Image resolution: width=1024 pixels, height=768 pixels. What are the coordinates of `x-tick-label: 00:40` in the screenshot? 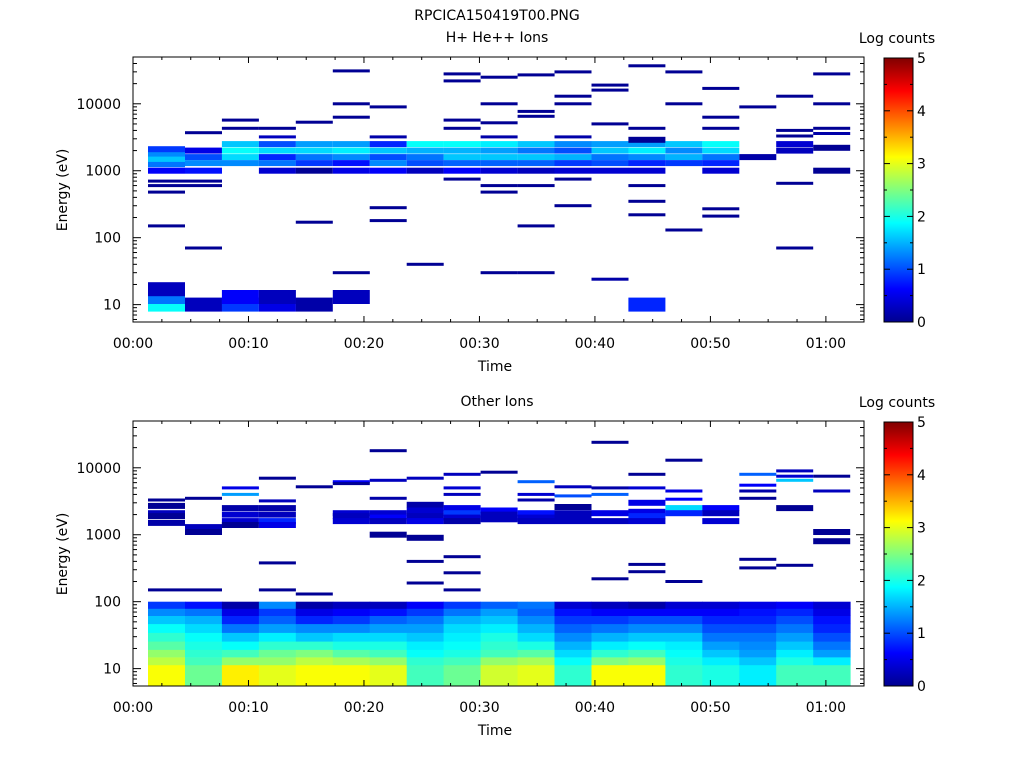 It's located at (595, 344).